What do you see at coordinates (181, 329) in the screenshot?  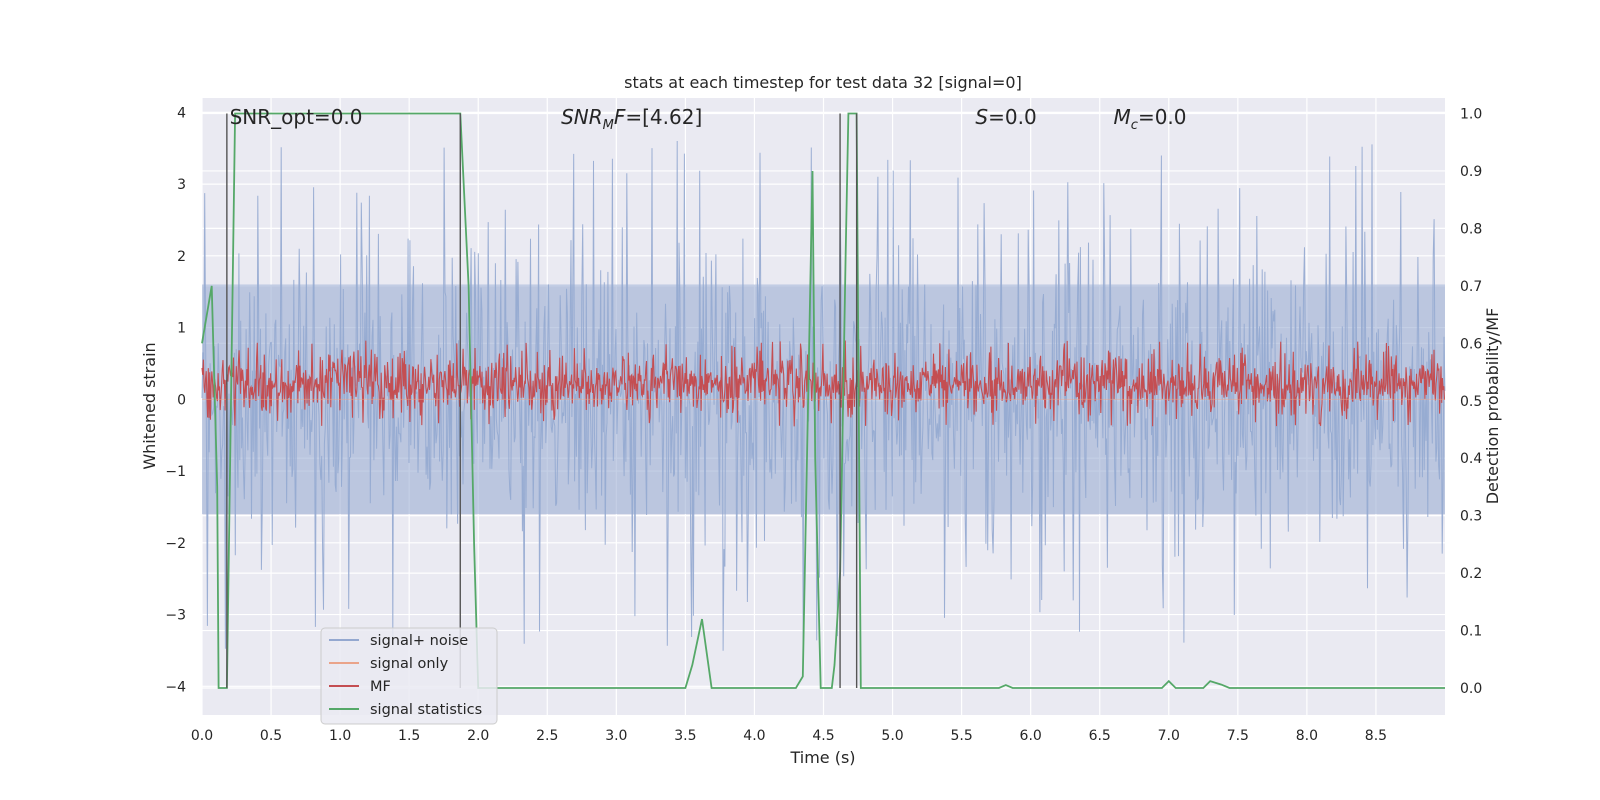 I see `left-y-tick-label: 1` at bounding box center [181, 329].